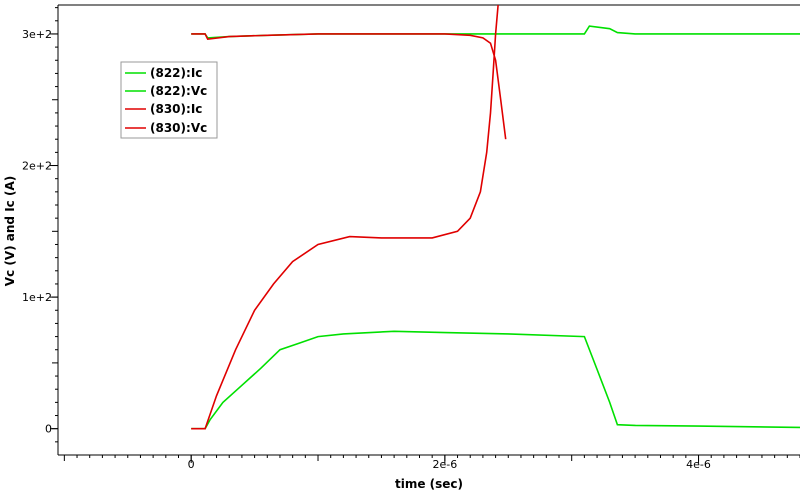 The image size is (800, 491). I want to click on legend-label-822-ic: (822):Ic, so click(176, 73).